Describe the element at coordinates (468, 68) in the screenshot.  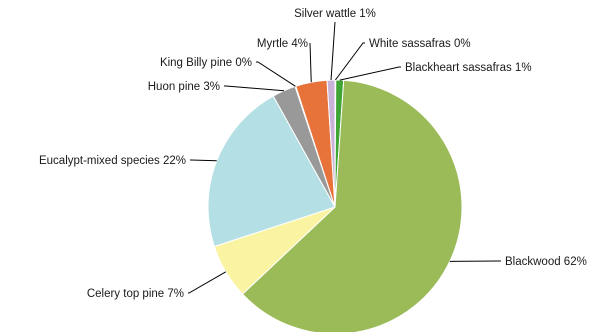
I see `slice-label: Blackheart sassafras 1%` at that location.